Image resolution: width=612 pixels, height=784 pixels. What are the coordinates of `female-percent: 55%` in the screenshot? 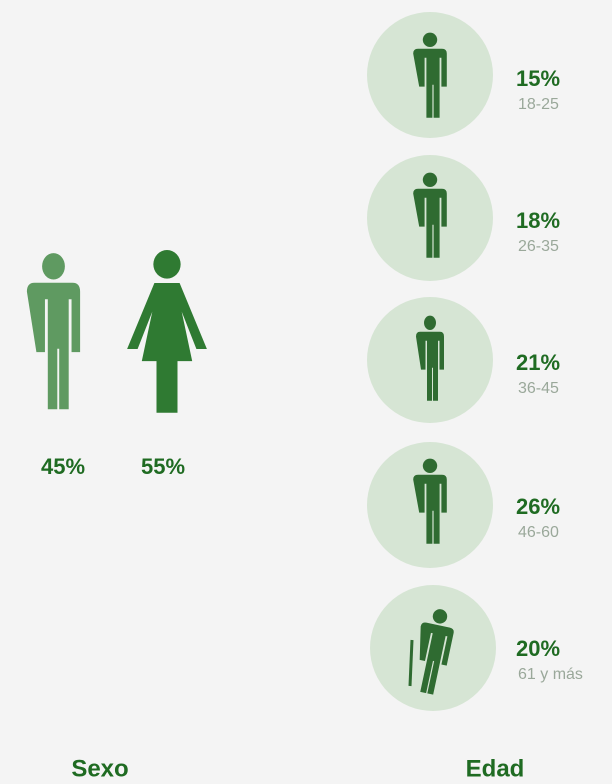 It's located at (163, 466).